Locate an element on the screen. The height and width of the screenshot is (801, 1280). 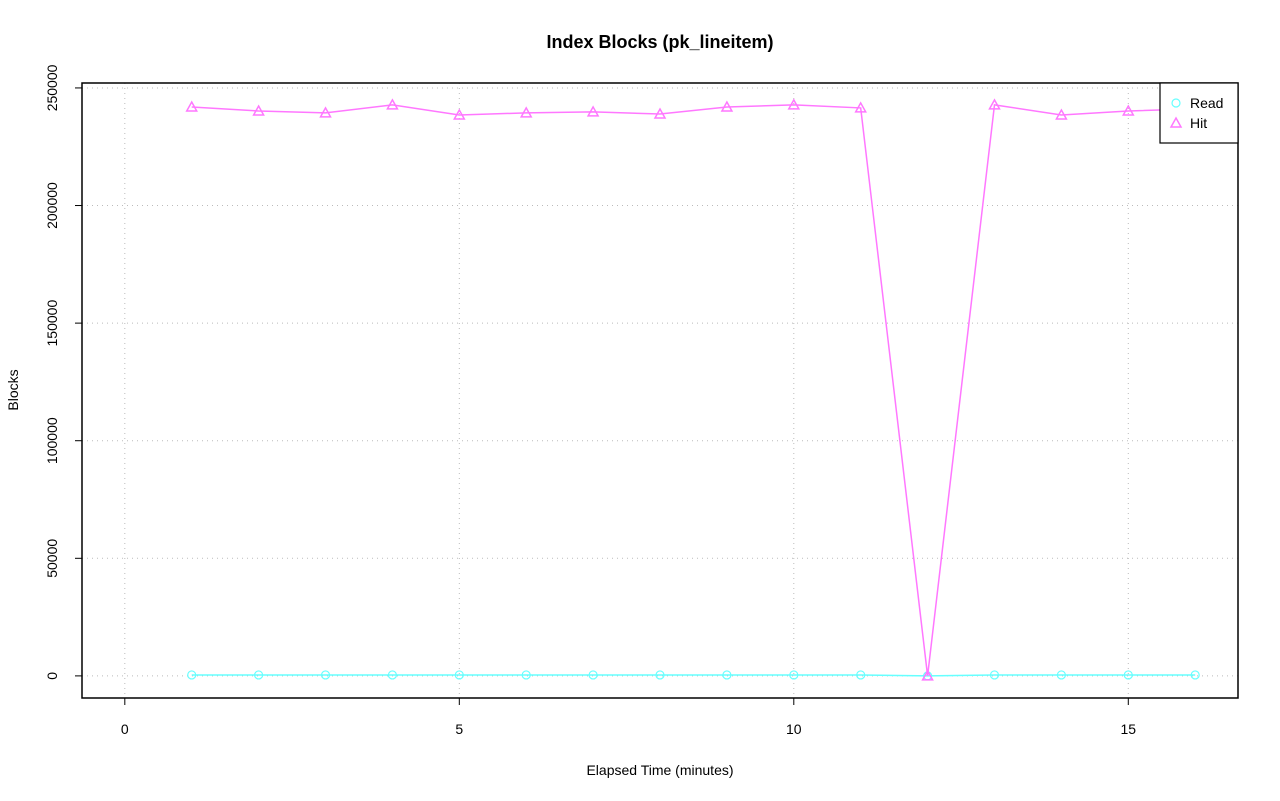
x-tick-label: 15 is located at coordinates (1128, 729).